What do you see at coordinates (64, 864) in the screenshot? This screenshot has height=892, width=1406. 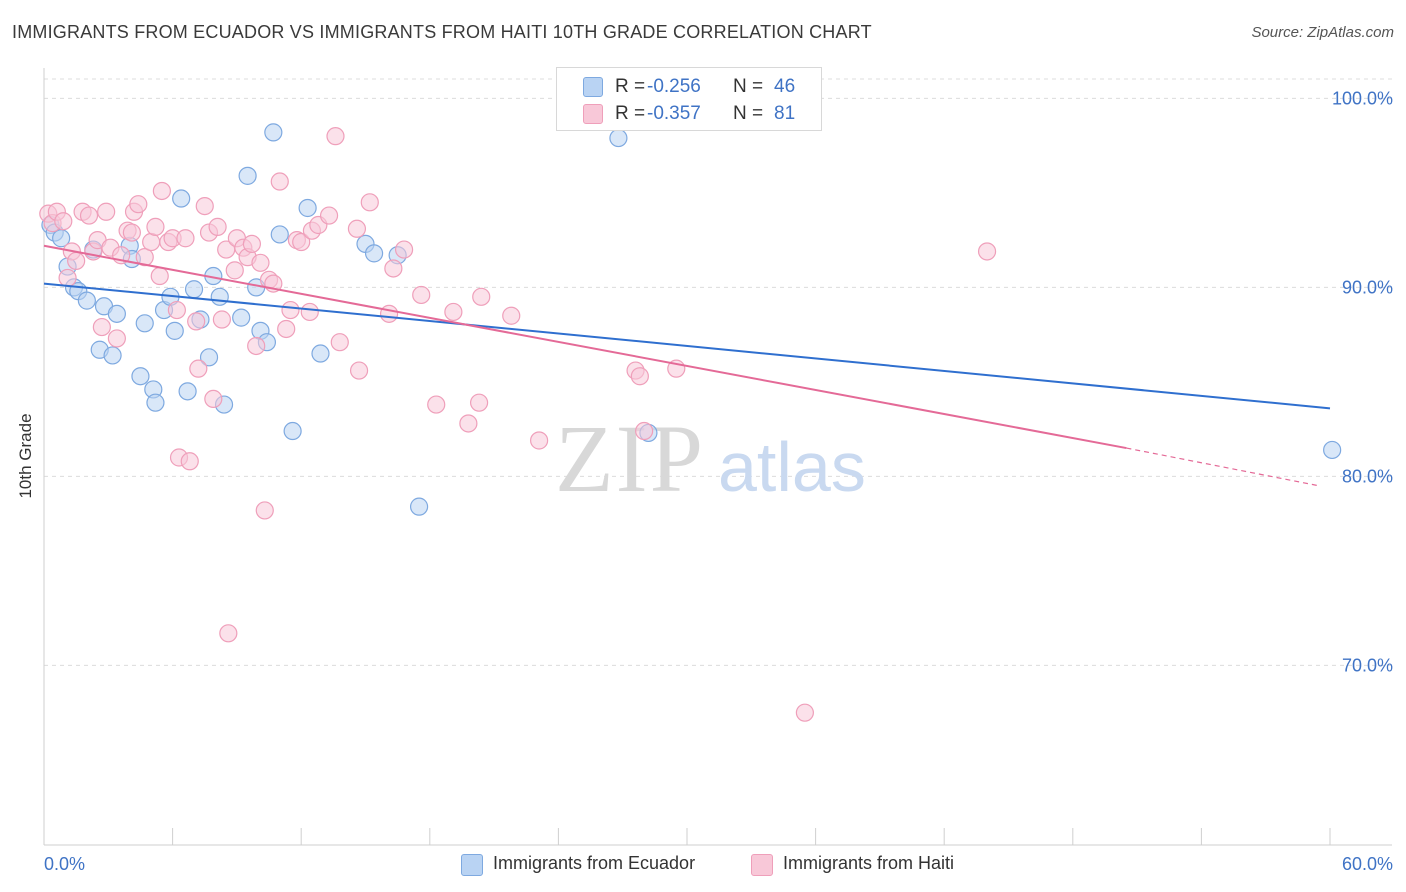 I see `x-tick-label: 0.0%` at bounding box center [64, 864].